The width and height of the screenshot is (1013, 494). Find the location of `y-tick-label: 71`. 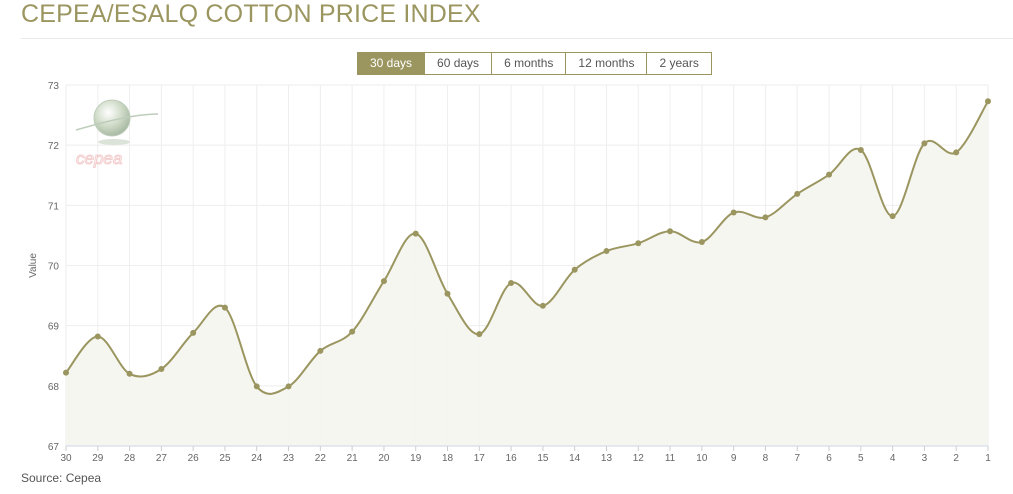

y-tick-label: 71 is located at coordinates (54, 206).